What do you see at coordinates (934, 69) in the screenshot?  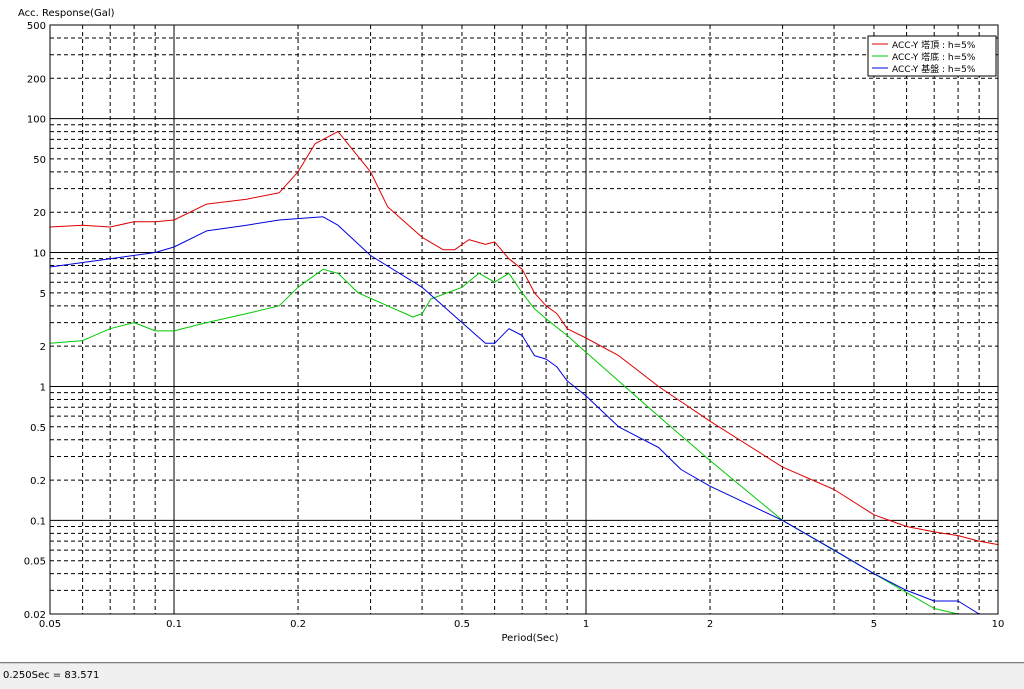 I see `legend-label-3: ACC-Y 基盤 : h=5%` at bounding box center [934, 69].